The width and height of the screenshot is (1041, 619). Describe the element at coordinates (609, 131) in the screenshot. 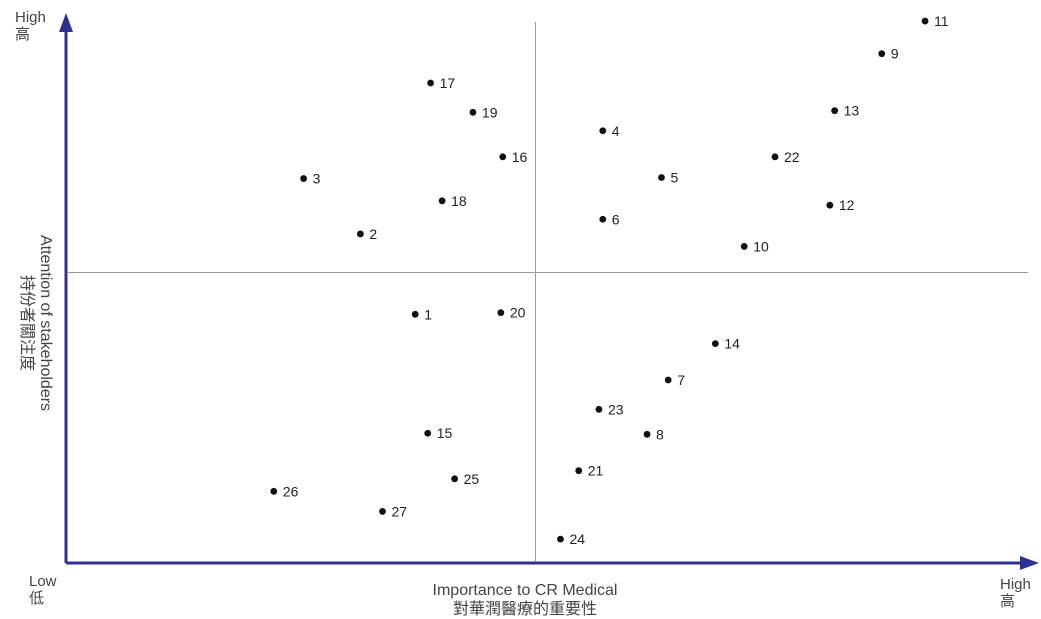

I see `data-point-4: 4` at that location.